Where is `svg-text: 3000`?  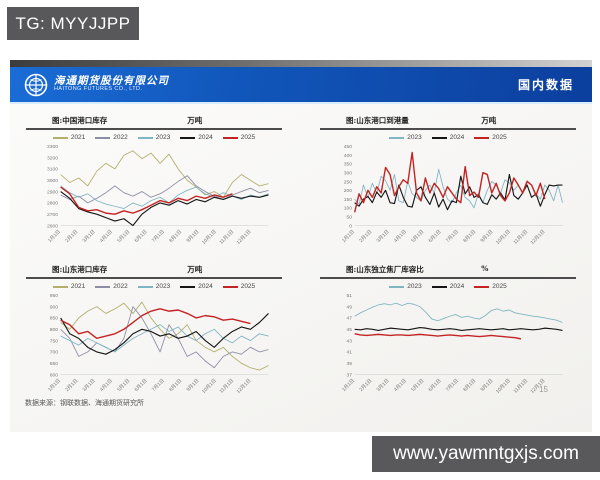
svg-text: 3000 is located at coordinates (52, 181).